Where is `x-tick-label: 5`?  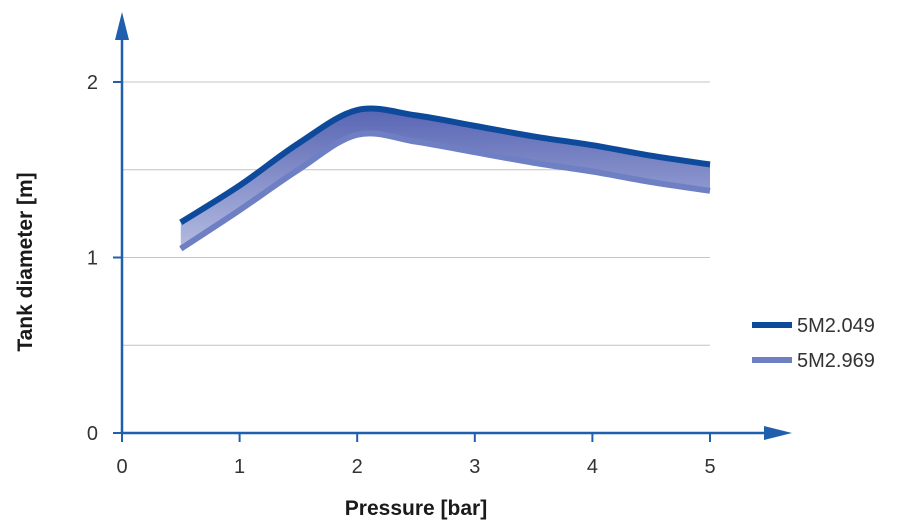 x-tick-label: 5 is located at coordinates (709, 467).